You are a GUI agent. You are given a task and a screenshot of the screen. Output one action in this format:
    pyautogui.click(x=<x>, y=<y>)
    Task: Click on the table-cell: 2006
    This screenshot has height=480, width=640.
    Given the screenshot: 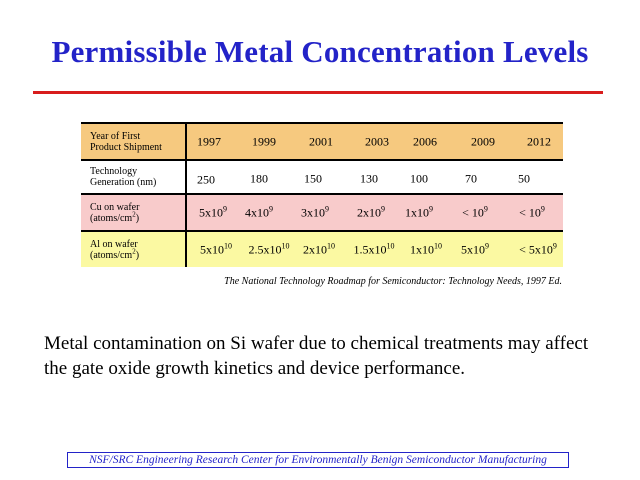 What is the action you would take?
    pyautogui.click(x=425, y=141)
    